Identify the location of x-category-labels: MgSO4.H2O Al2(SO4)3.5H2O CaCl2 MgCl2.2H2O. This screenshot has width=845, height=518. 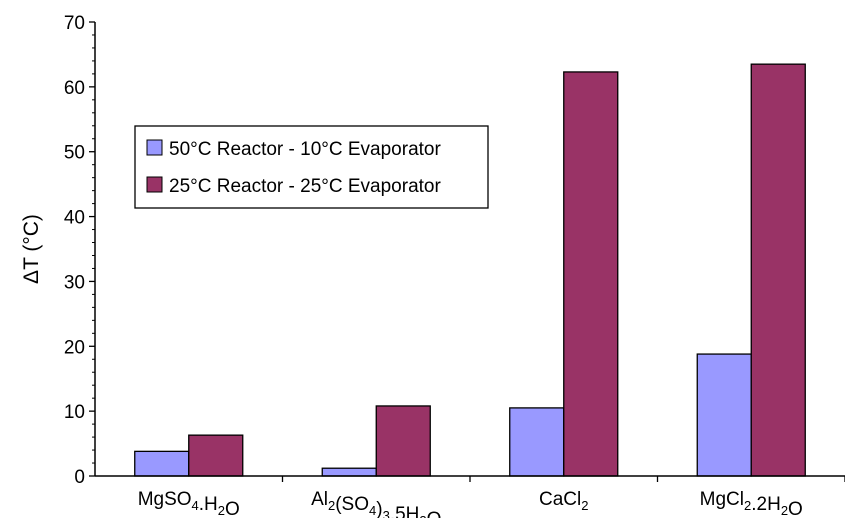
(470, 503).